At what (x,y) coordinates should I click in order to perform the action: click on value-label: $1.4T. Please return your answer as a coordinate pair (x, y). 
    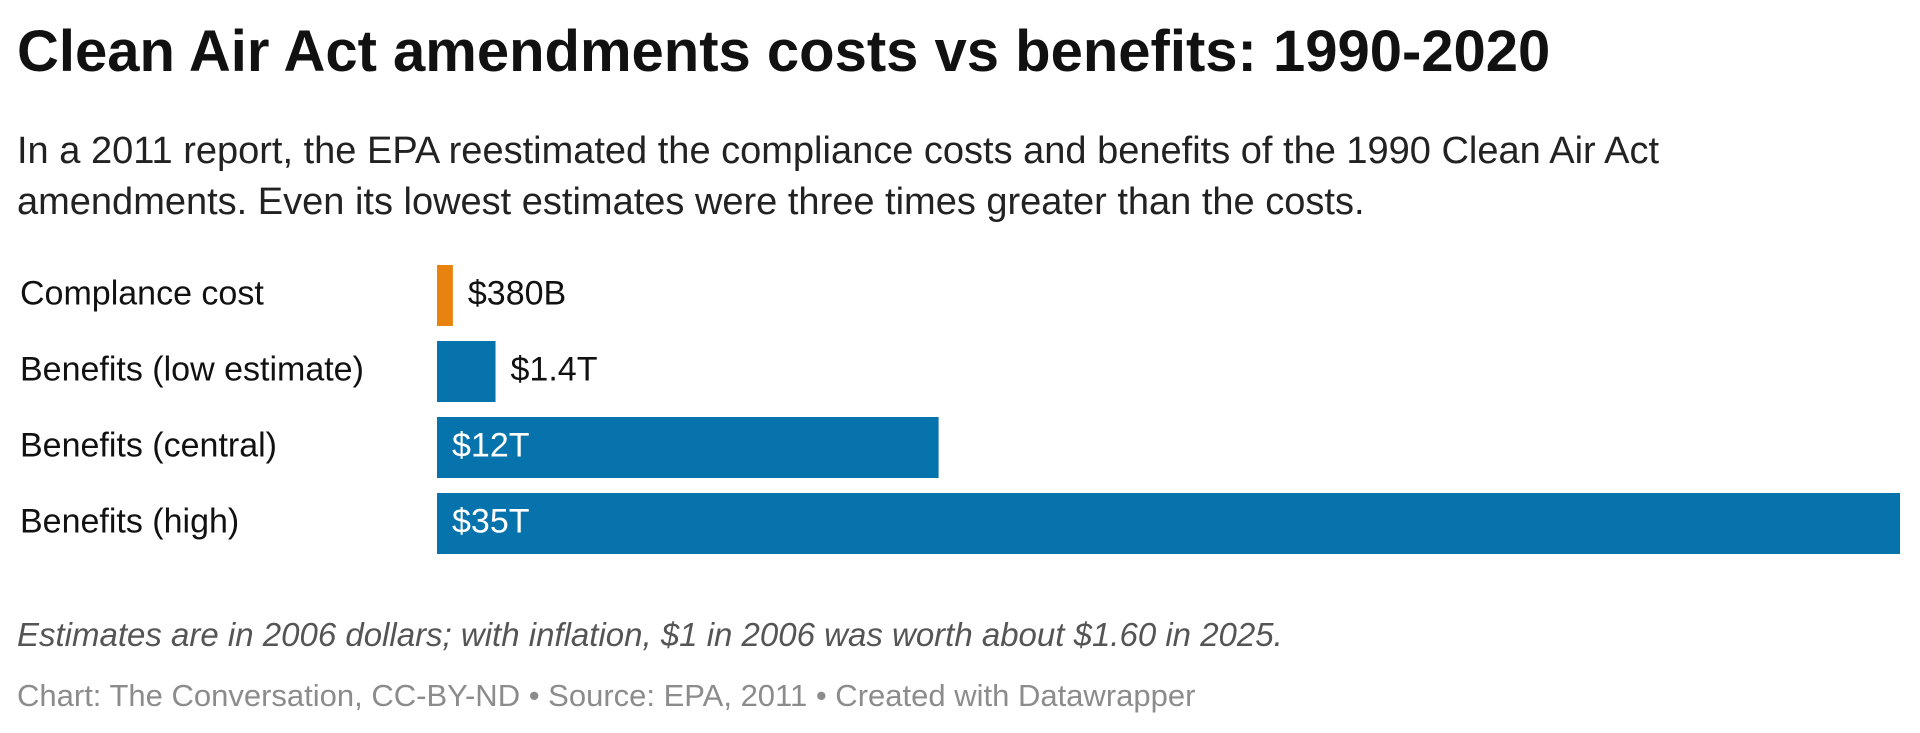
    Looking at the image, I should click on (554, 369).